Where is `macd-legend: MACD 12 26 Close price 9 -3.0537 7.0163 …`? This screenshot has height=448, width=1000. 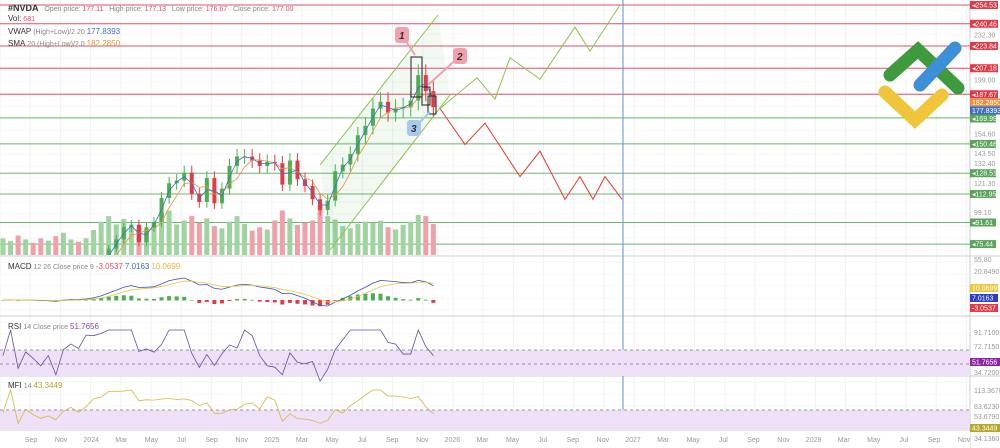 macd-legend: MACD 12 26 Close price 9 -3.0537 7.0163 … is located at coordinates (94, 266).